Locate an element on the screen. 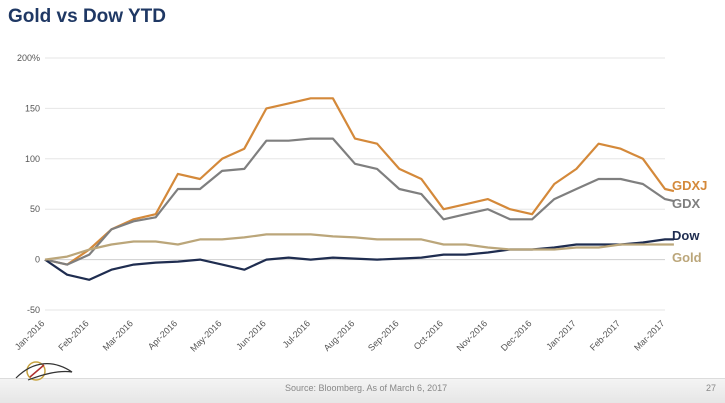  x-tick-label: Sep-2016 is located at coordinates (383, 335).